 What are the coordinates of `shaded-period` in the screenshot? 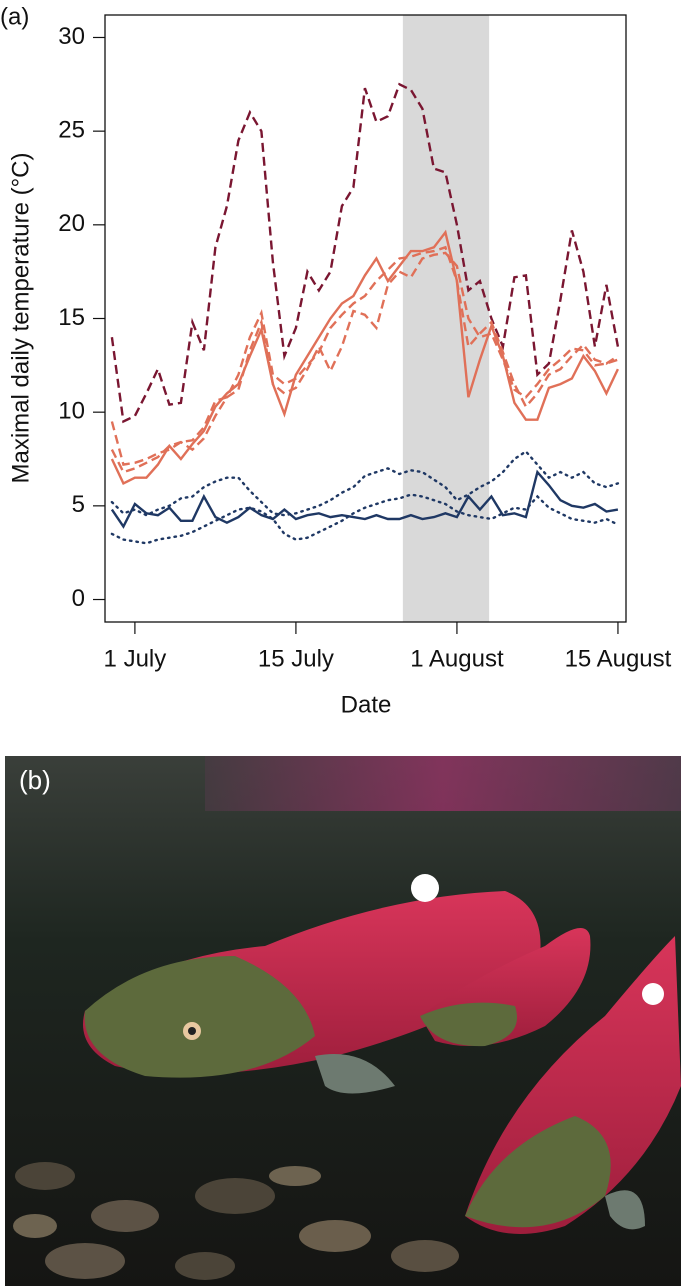 It's located at (446, 318).